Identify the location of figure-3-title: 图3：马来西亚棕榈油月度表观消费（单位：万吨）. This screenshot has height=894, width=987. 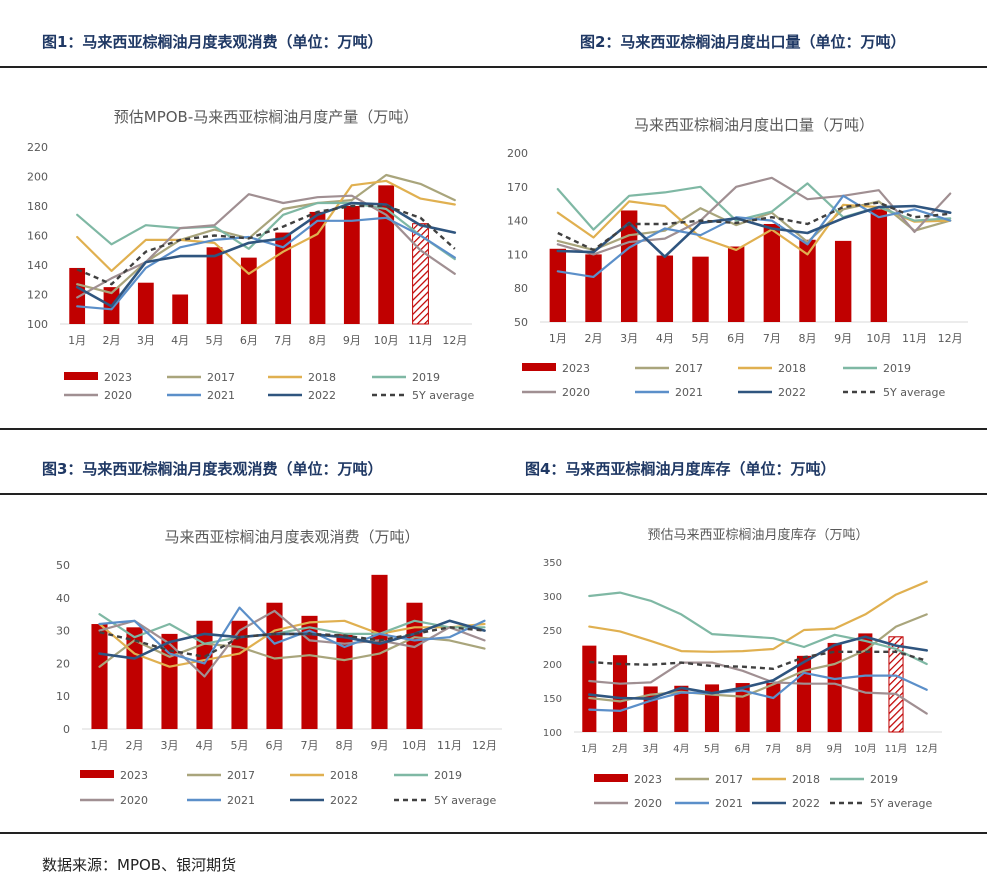
(212, 469).